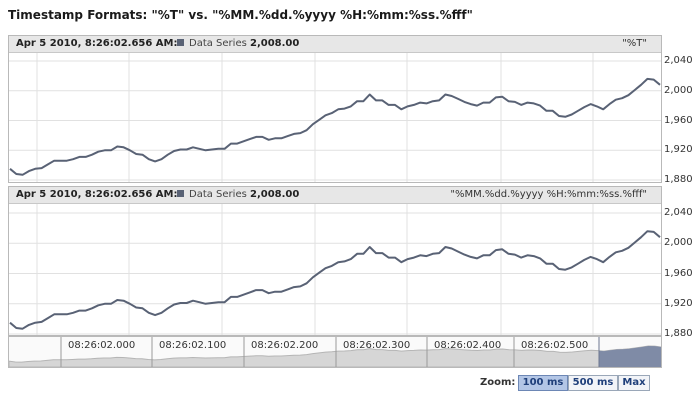 The width and height of the screenshot is (700, 400). I want to click on navigator-time-label: 08:26:02.500, so click(554, 345).